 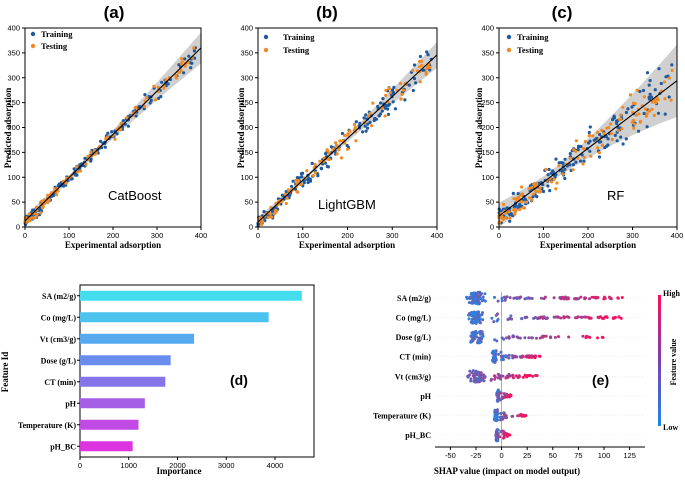 What do you see at coordinates (59, 296) in the screenshot?
I see `feature-label: SA (m2/g)` at bounding box center [59, 296].